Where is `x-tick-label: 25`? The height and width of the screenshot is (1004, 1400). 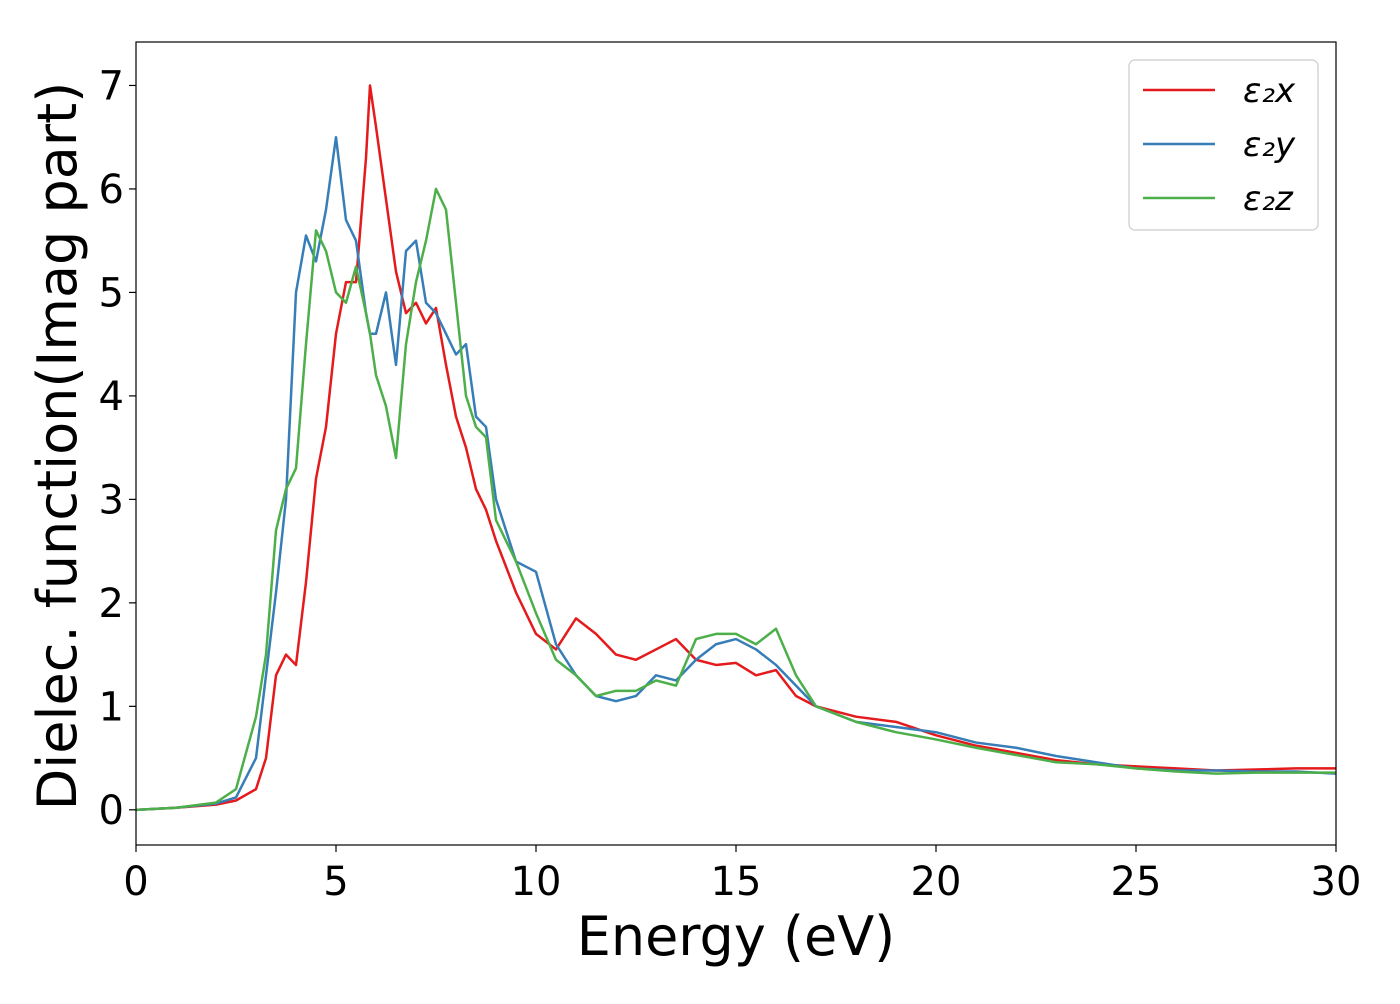
x-tick-label: 25 is located at coordinates (1136, 882).